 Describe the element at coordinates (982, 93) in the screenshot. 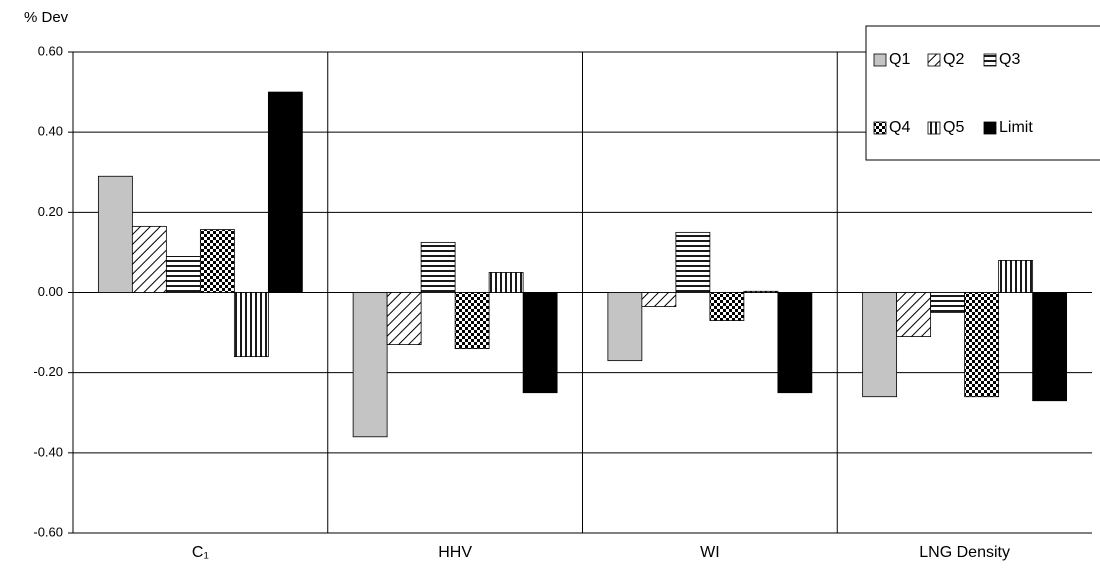

I see `legend-box` at that location.